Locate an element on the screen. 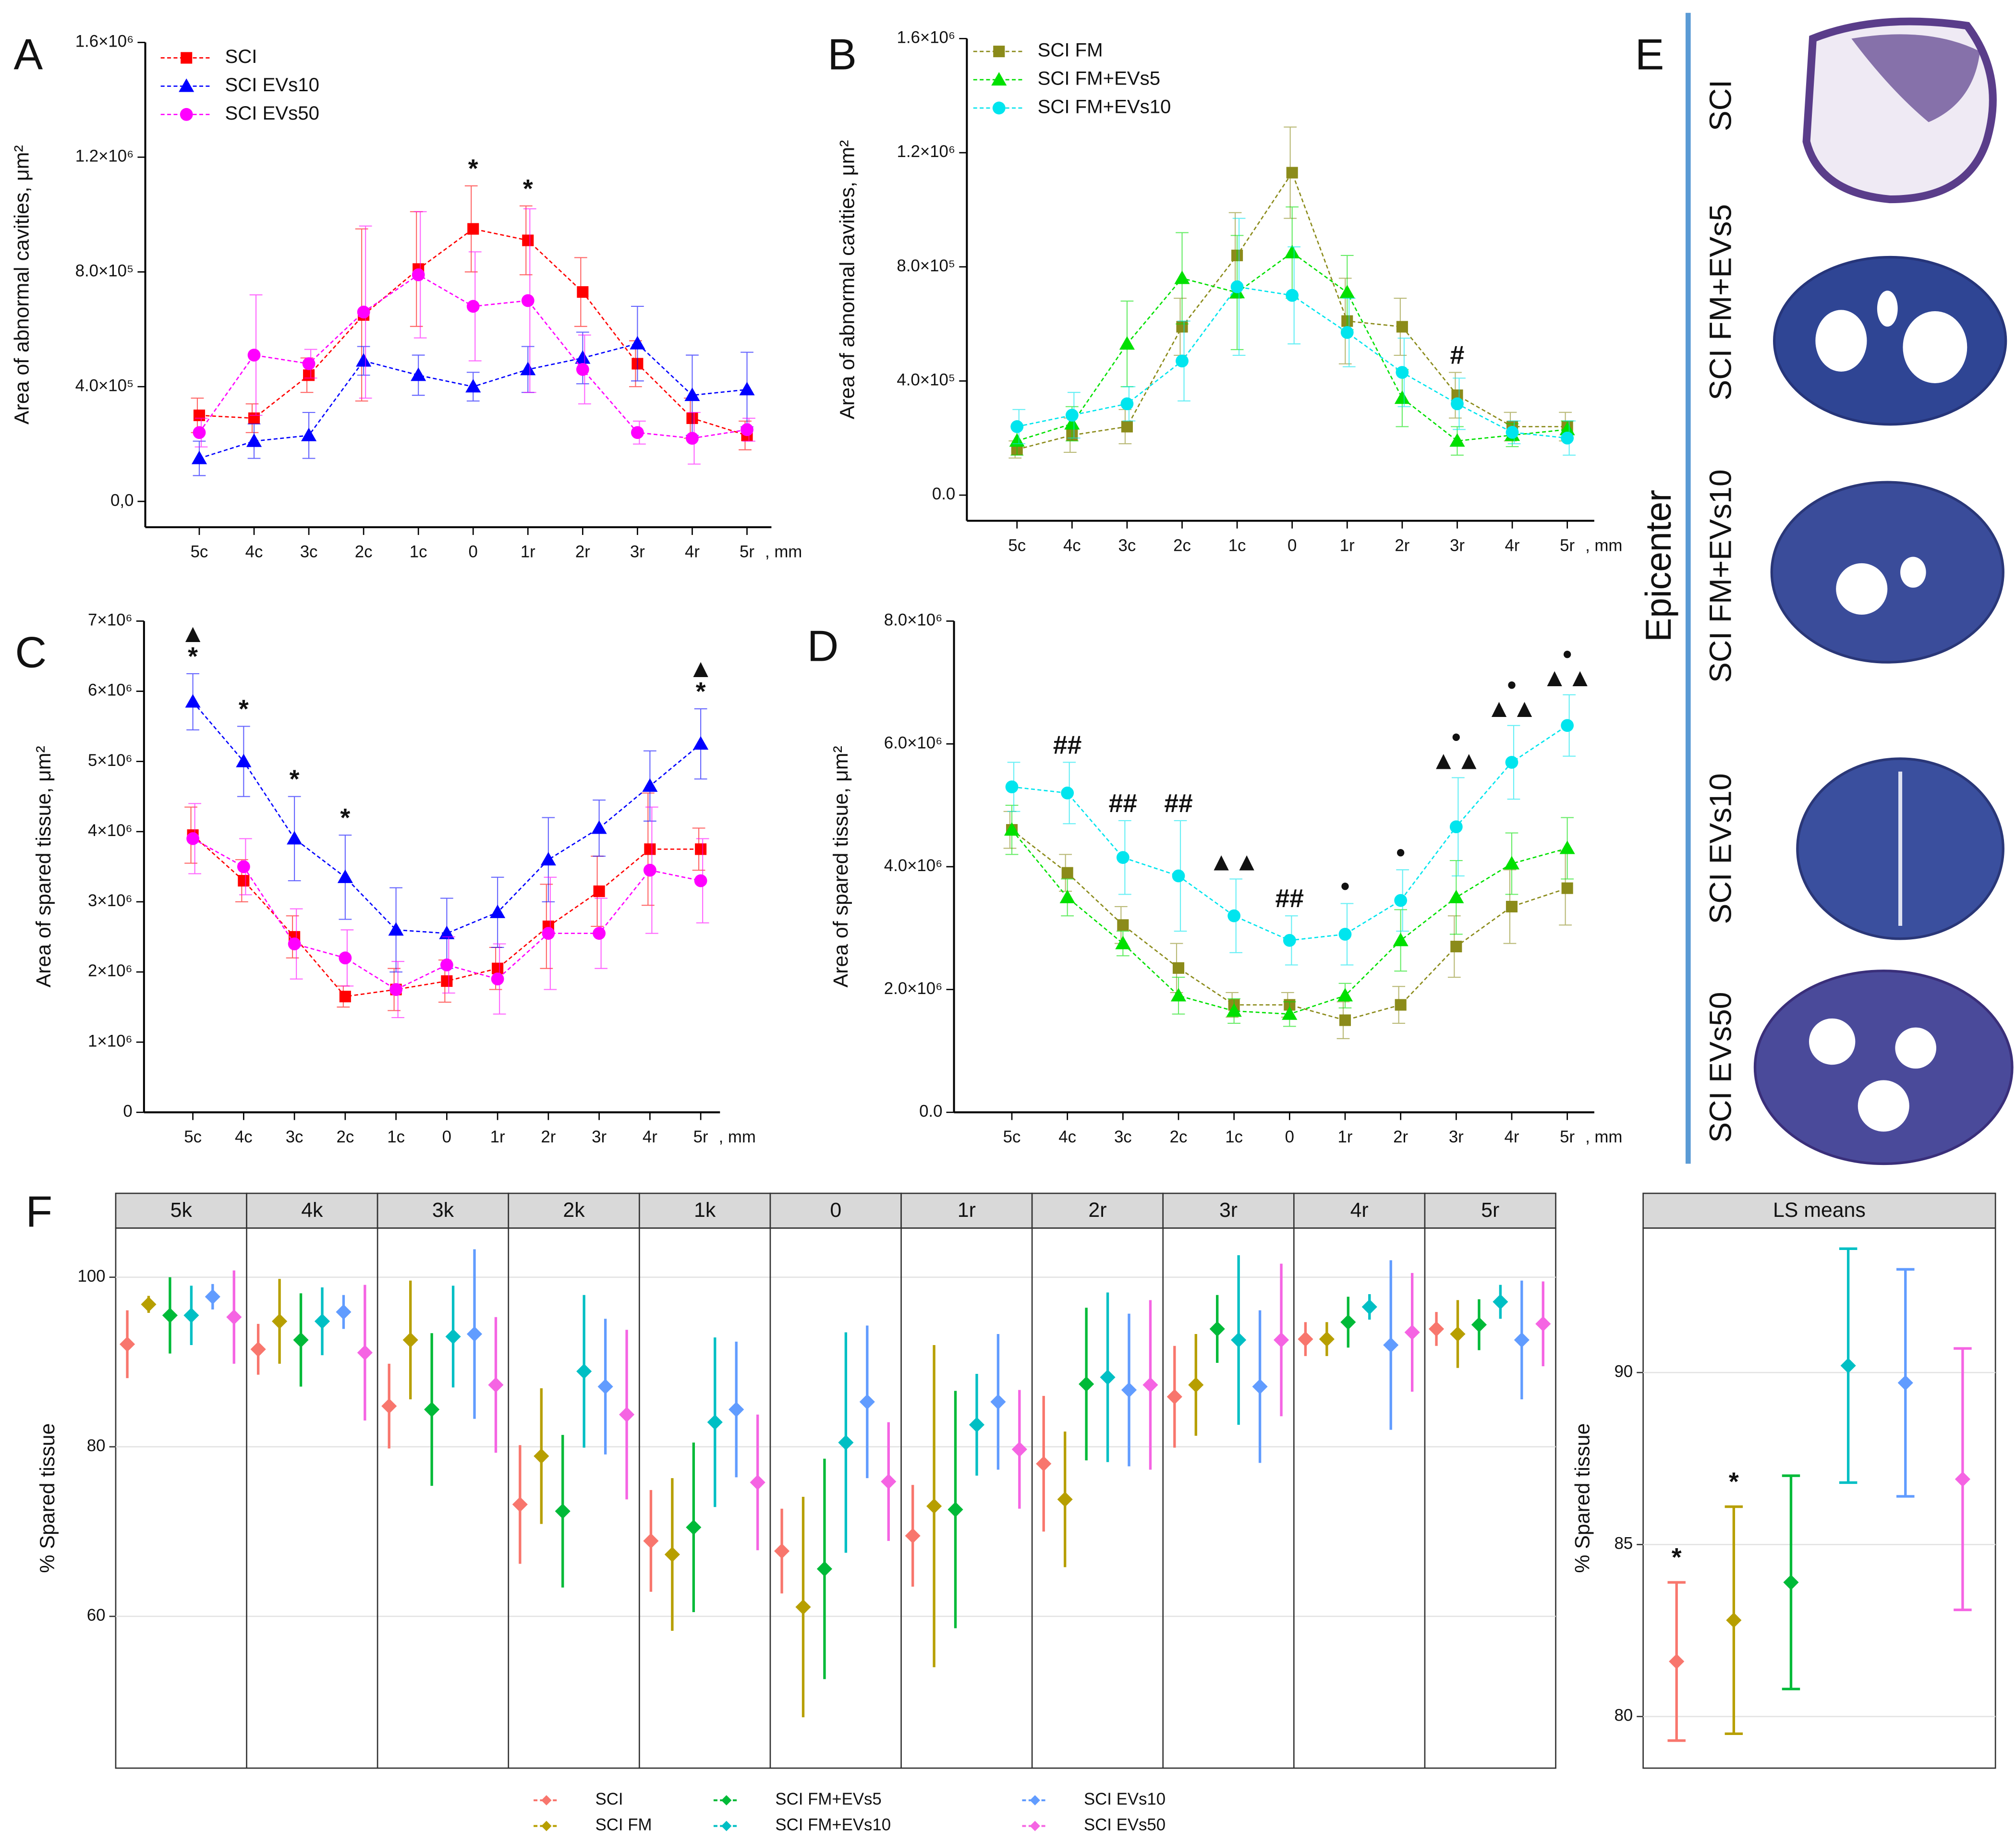 The image size is (2016, 1844). x-tick-label: 0 is located at coordinates (1292, 545).